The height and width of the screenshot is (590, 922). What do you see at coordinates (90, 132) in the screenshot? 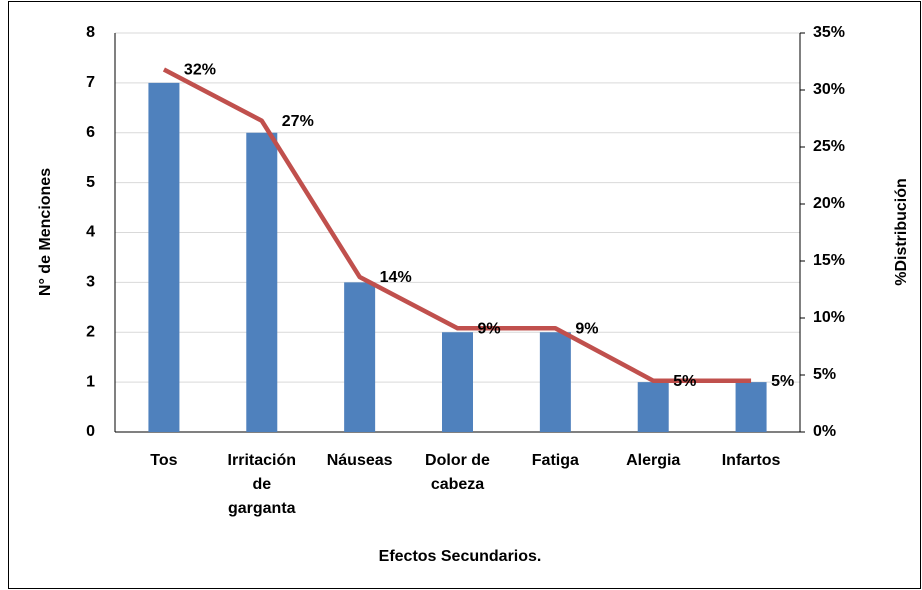
I see `y-tick-label: 6` at bounding box center [90, 132].